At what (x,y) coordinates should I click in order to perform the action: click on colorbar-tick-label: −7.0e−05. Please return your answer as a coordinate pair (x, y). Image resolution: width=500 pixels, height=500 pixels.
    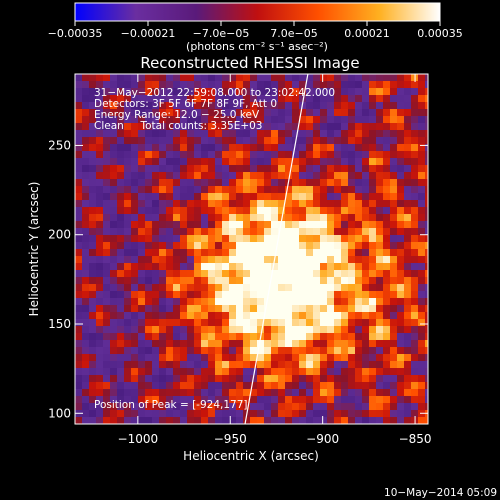
    Looking at the image, I should click on (221, 33).